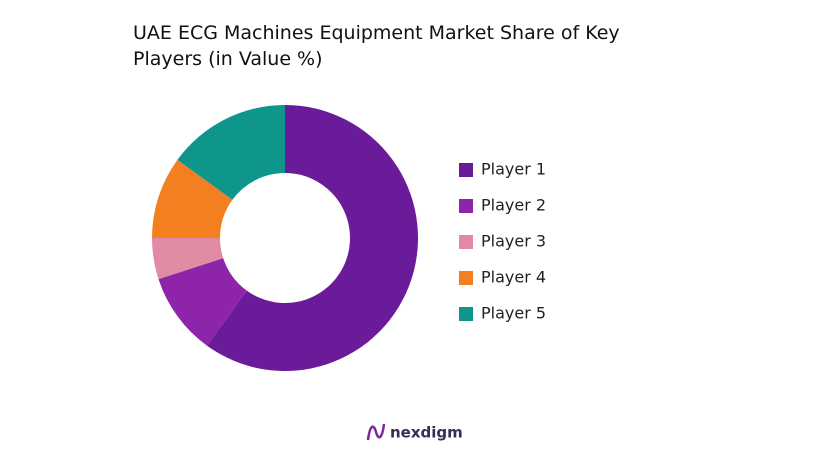 This screenshot has height=469, width=814. Describe the element at coordinates (513, 205) in the screenshot. I see `legend-label: Player 2` at that location.